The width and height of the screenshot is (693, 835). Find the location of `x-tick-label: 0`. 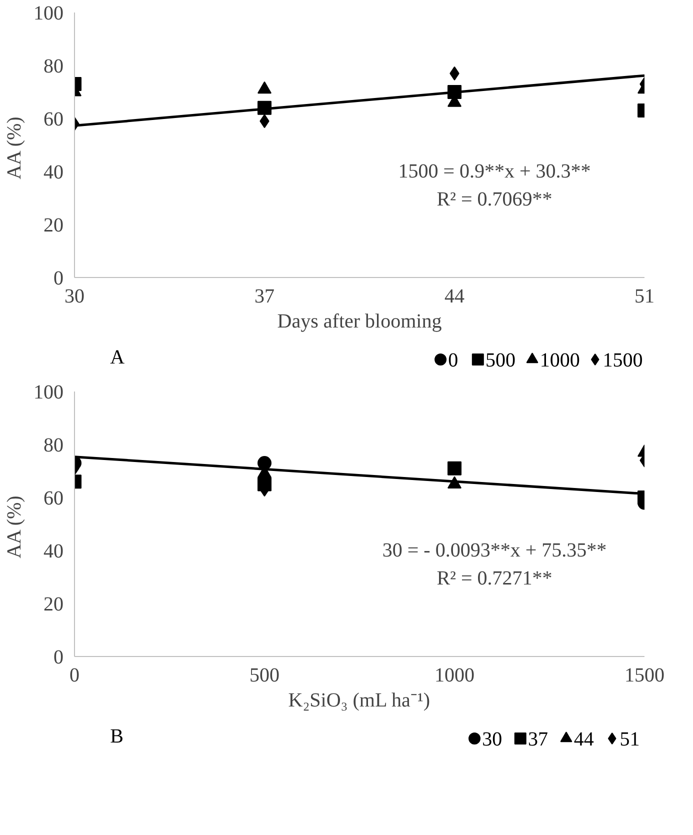

x-tick-label: 0 is located at coordinates (75, 675).